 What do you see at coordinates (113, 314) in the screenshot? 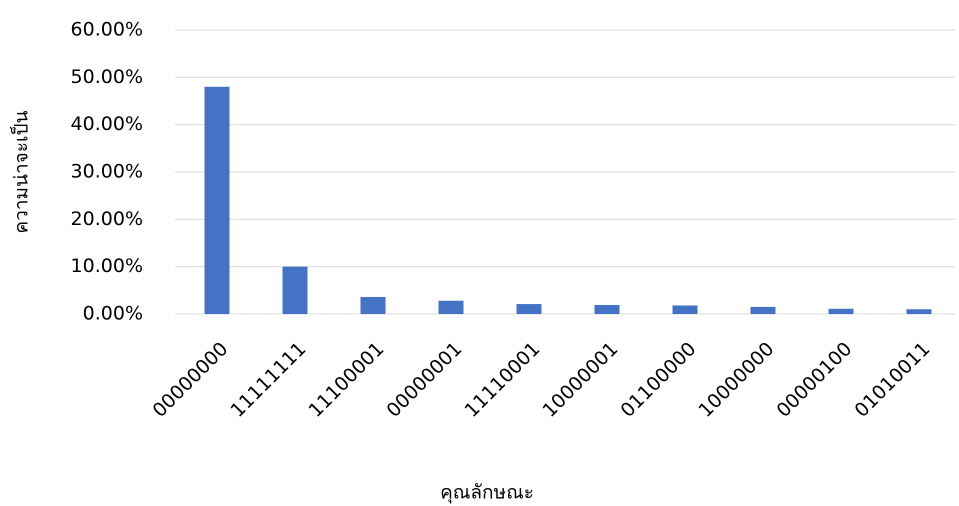
I see `y-tick-label: 0.00%` at bounding box center [113, 314].